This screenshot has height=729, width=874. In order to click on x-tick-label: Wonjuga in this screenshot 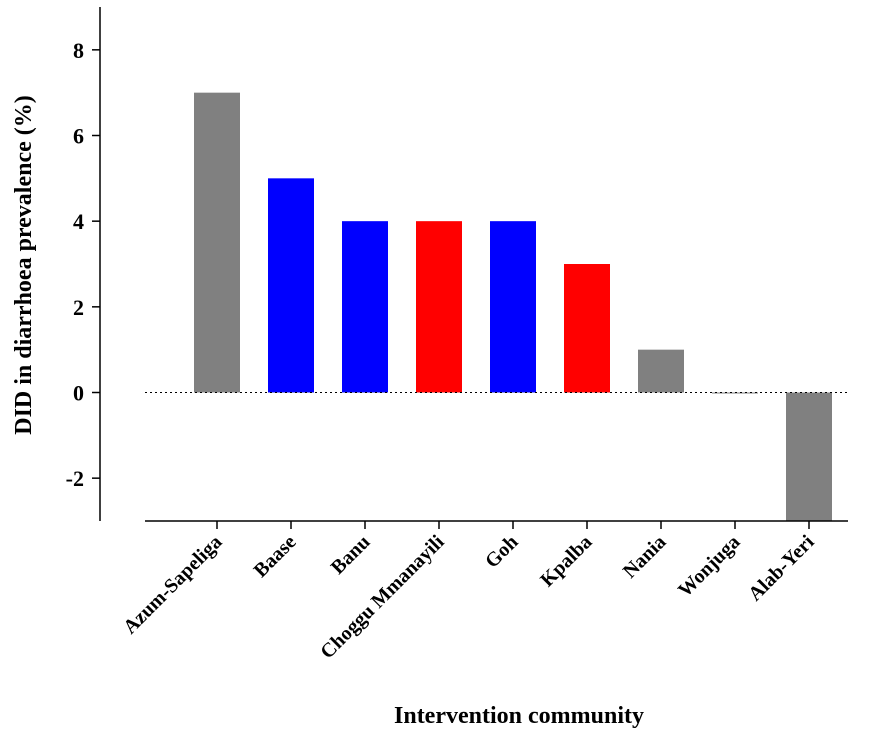, I will do `click(709, 566)`.